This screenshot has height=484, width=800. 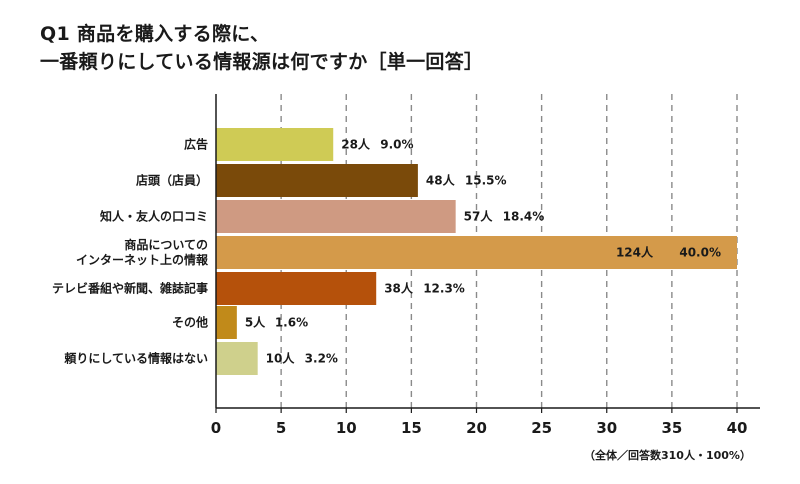 I want to click on category-label-2: 知人・友人の口コミ, so click(x=153, y=216).